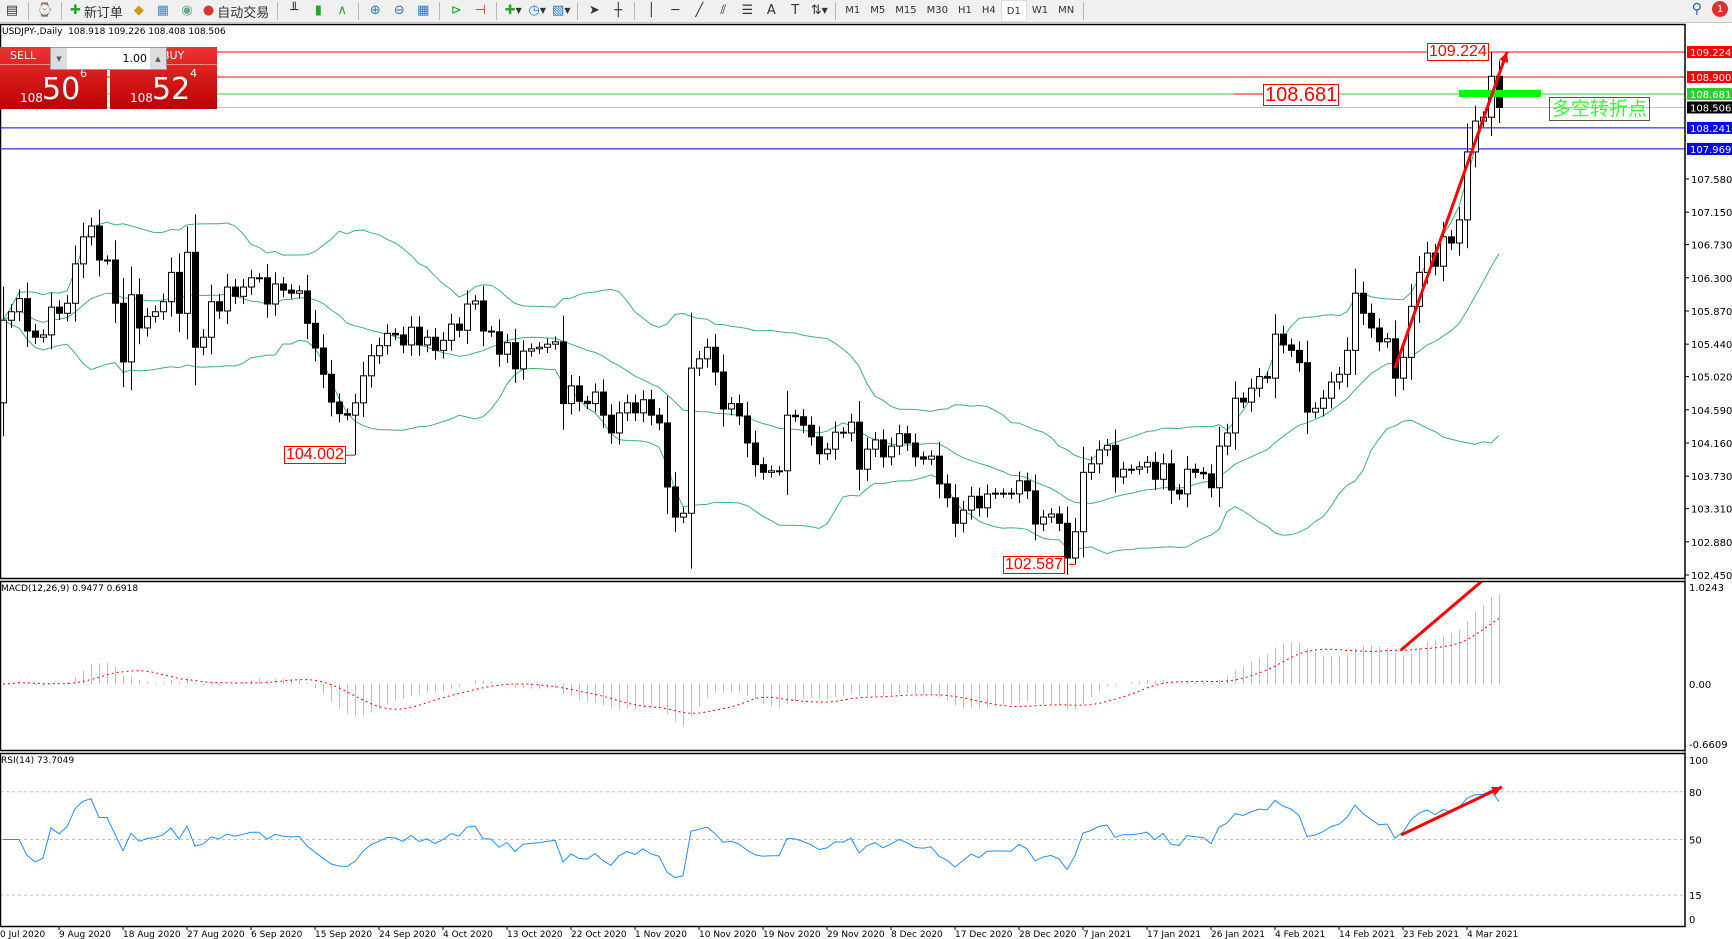 The image size is (1732, 939). Describe the element at coordinates (31, 98) in the screenshot. I see `sell-price-big: 108` at that location.